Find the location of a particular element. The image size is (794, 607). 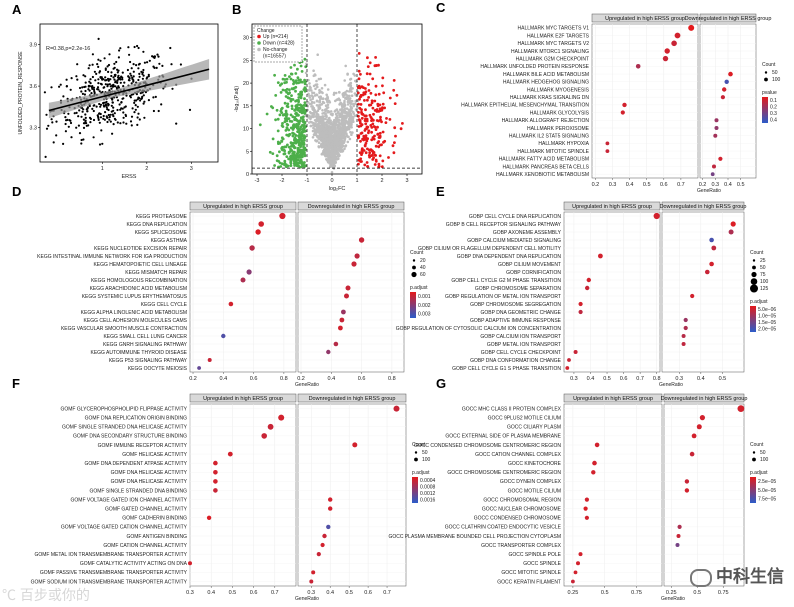

term-label: GOMF IMMUNE RECEPTOR ACTIVITY is located at coordinates (143, 446).